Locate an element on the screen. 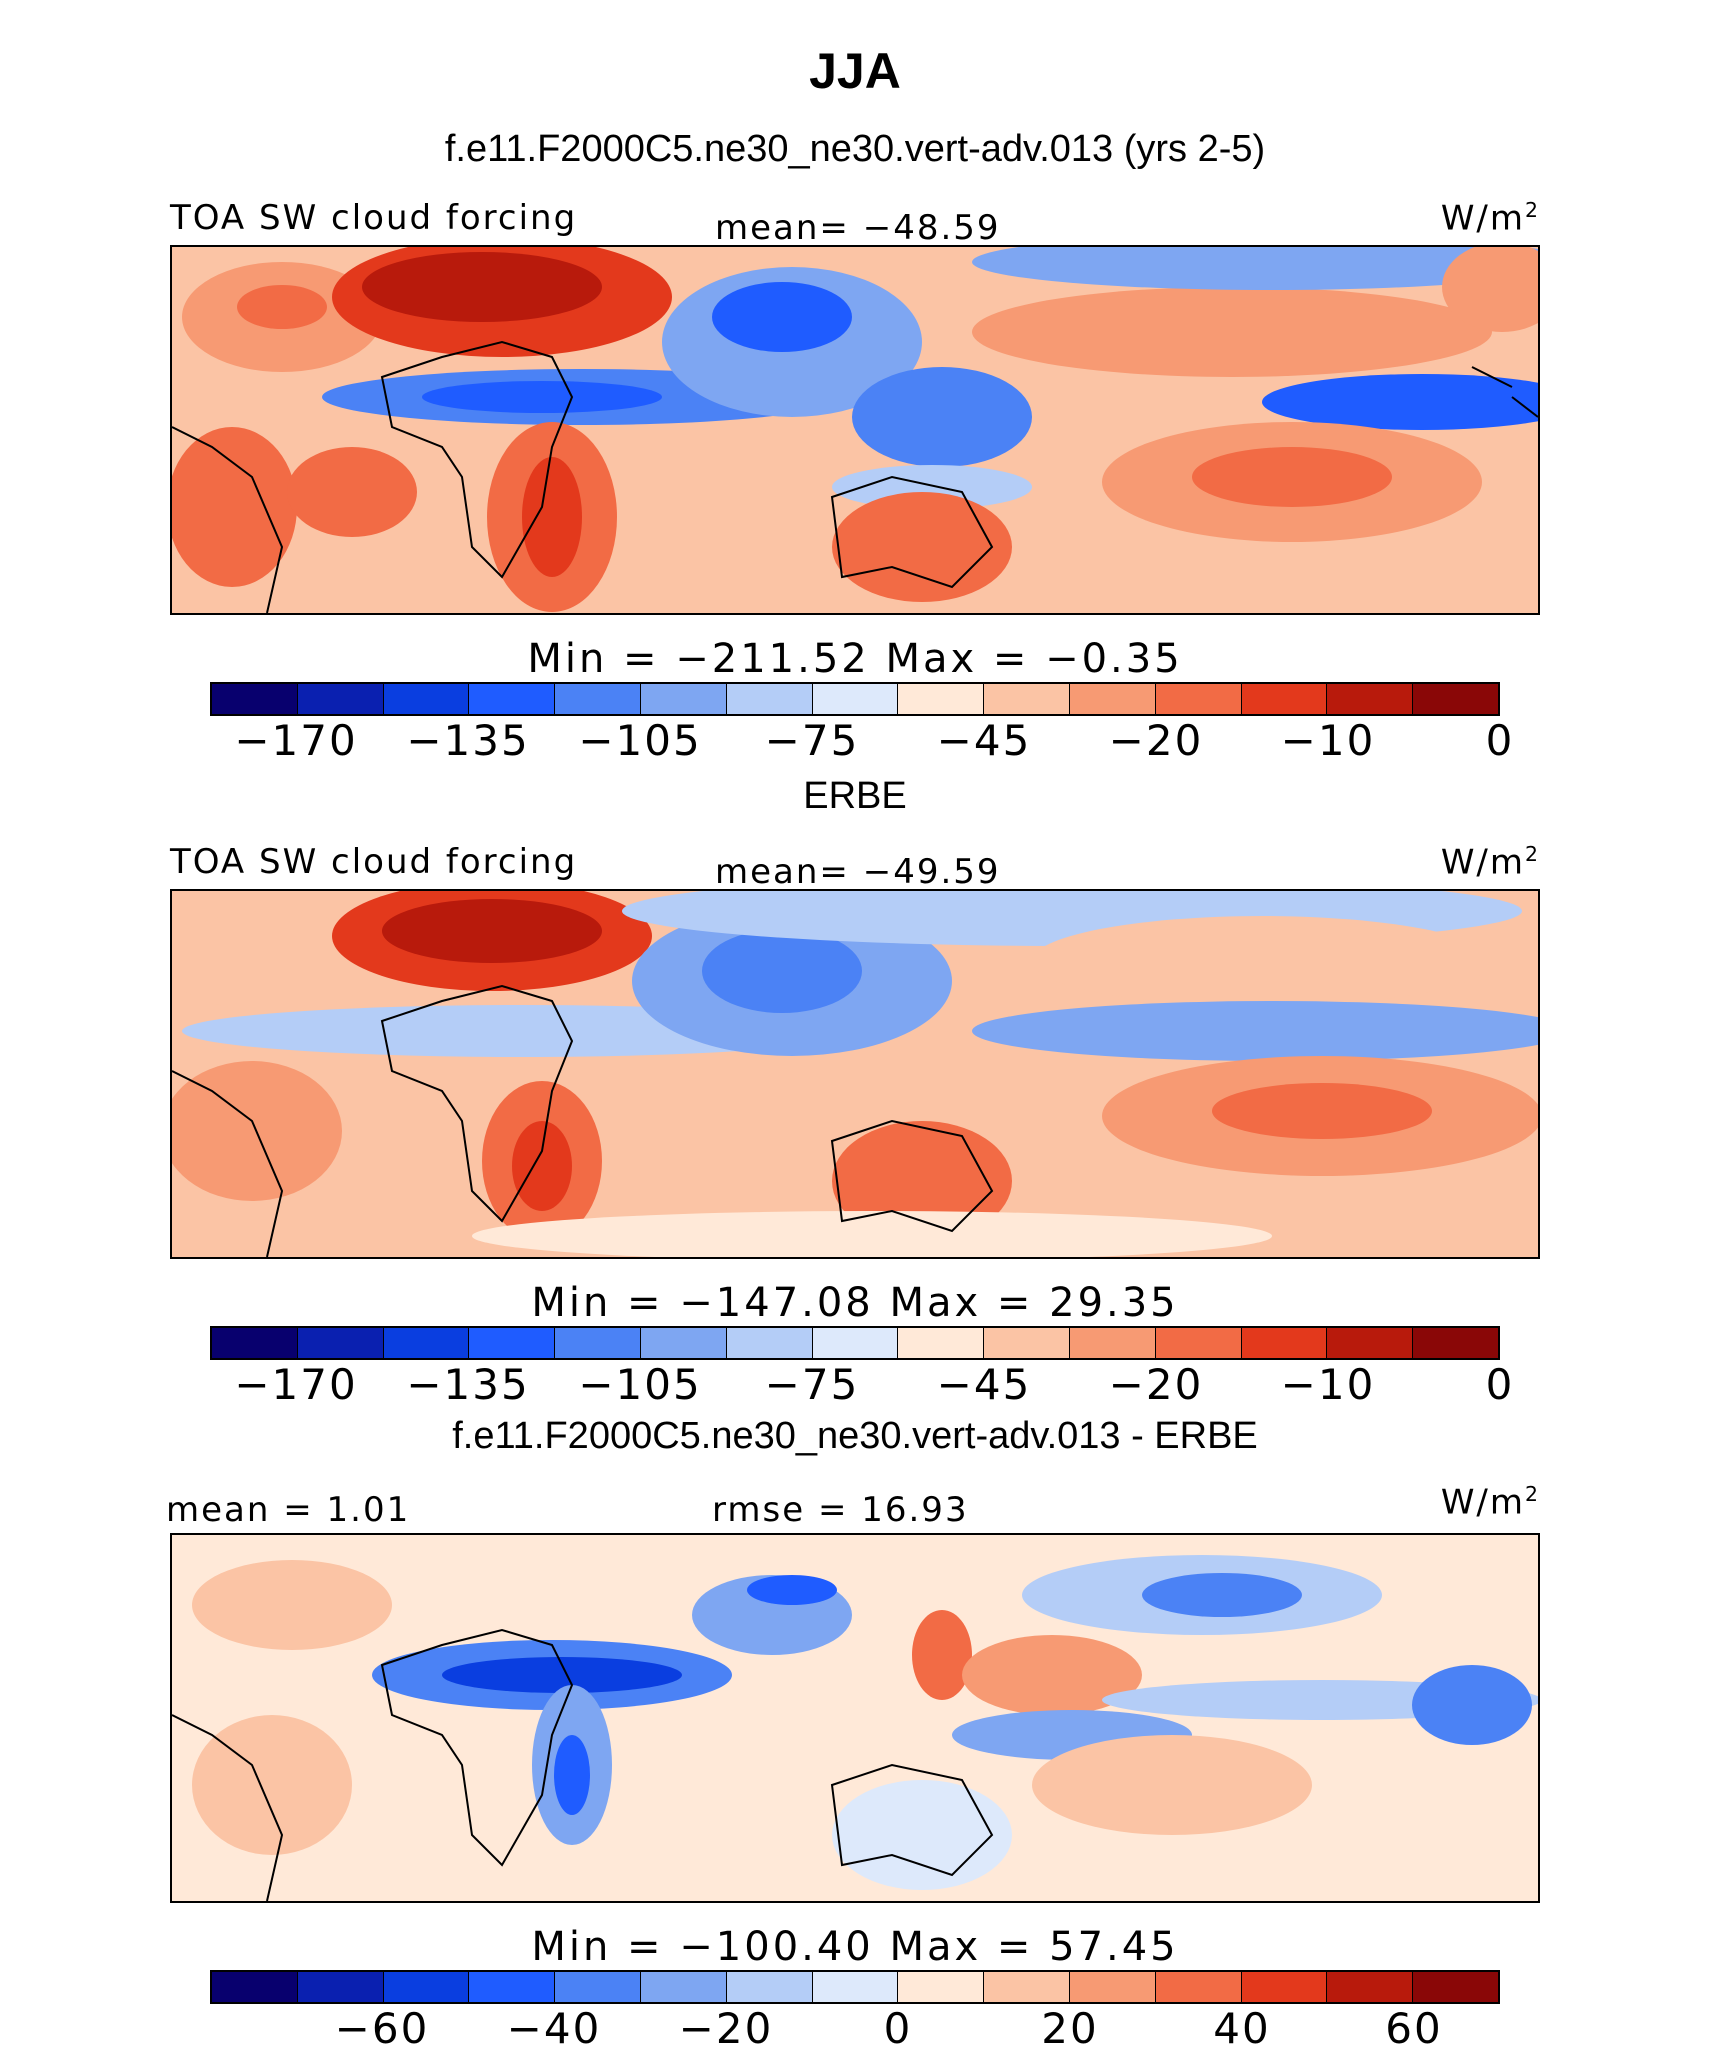 The image size is (1710, 2064). panel2-colorbar is located at coordinates (855, 1343).